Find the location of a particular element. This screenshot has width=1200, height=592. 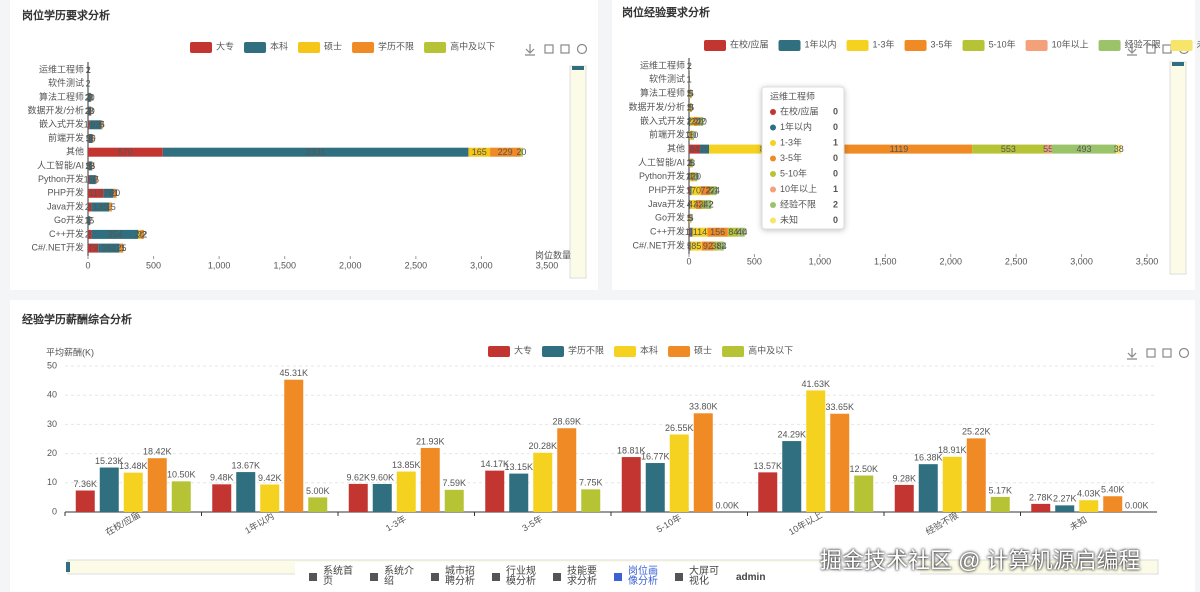

value-label: 18.42K is located at coordinates (157, 452).